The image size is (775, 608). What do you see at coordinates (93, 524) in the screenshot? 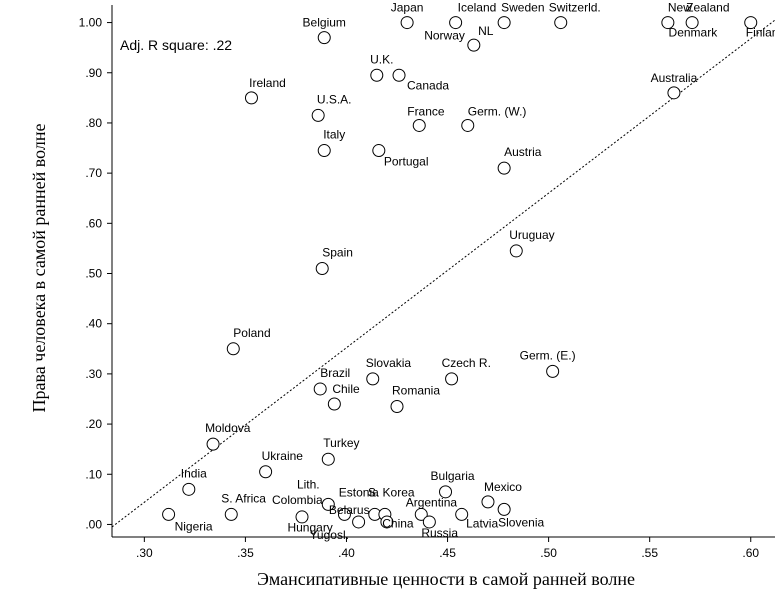
I see `y-tick-label: .00` at bounding box center [93, 524].